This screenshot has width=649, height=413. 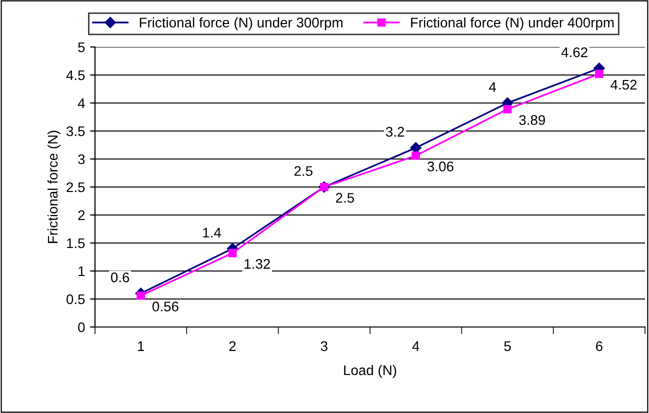 I want to click on legend-label: Frictional force (N) under 400rpm, so click(x=512, y=23).